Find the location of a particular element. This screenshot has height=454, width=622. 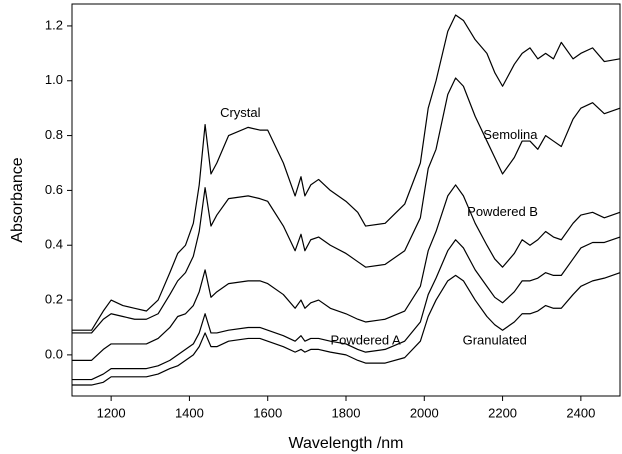

x-axis-title: Wavelength /nm is located at coordinates (345, 443).